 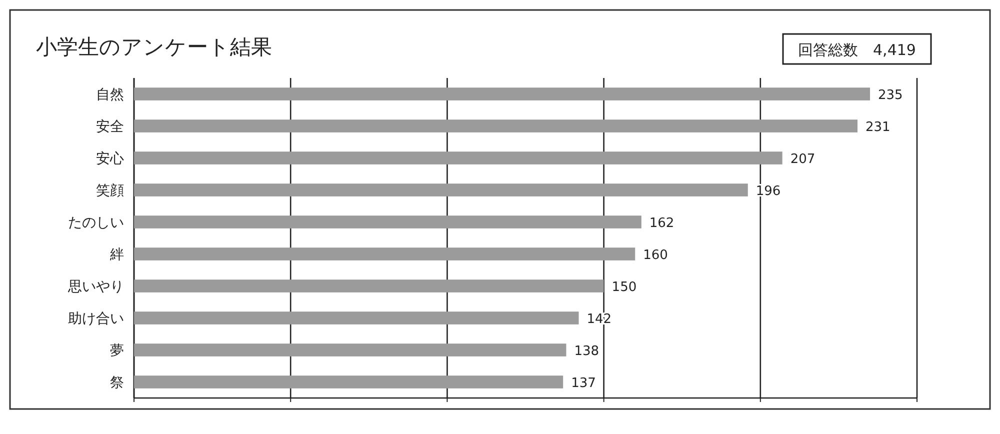 I want to click on y-tick-label: たのしい, so click(x=96, y=223).